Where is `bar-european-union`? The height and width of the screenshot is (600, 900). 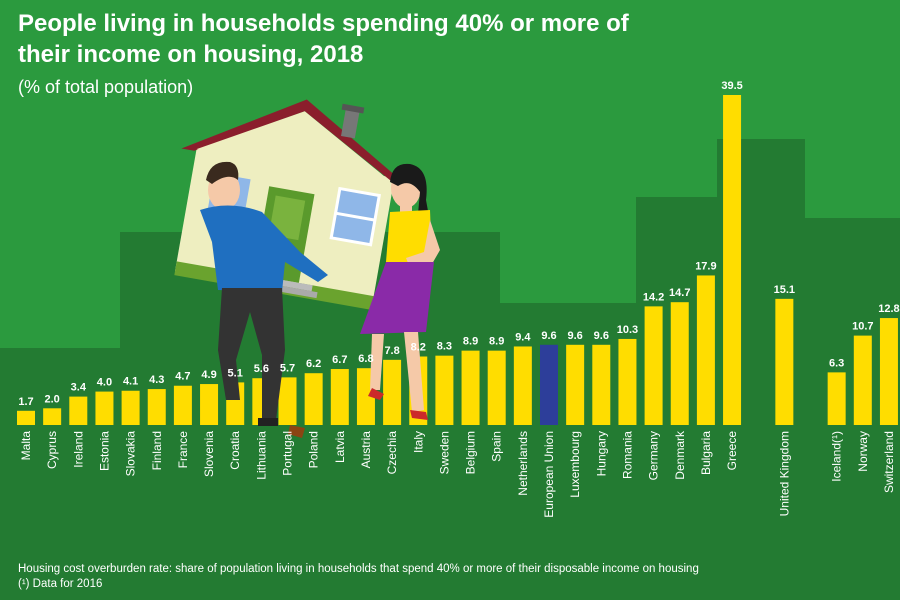
bar-european-union is located at coordinates (549, 384).